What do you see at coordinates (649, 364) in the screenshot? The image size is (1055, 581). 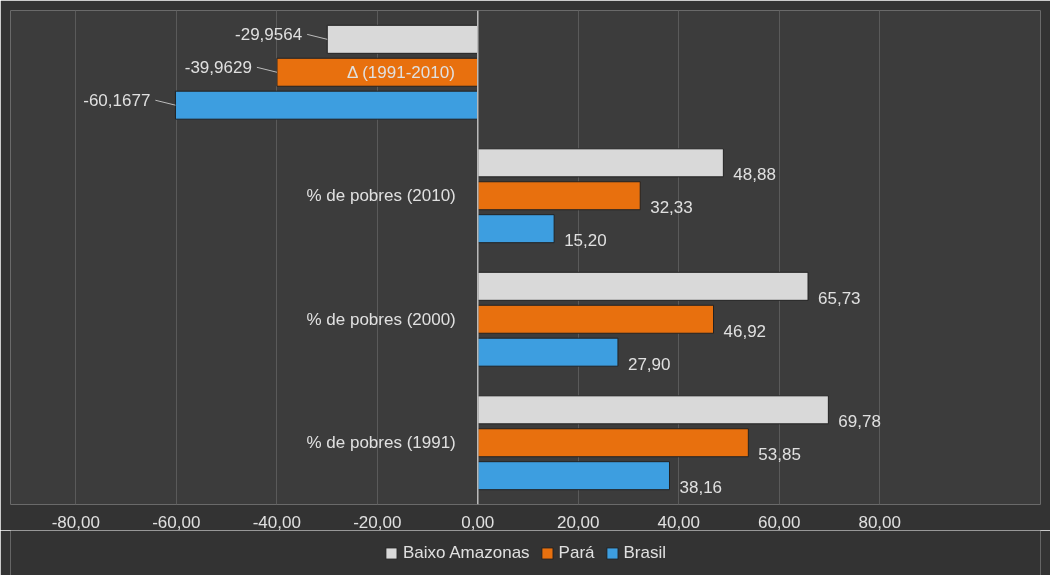 I see `data-label: 27,90` at bounding box center [649, 364].